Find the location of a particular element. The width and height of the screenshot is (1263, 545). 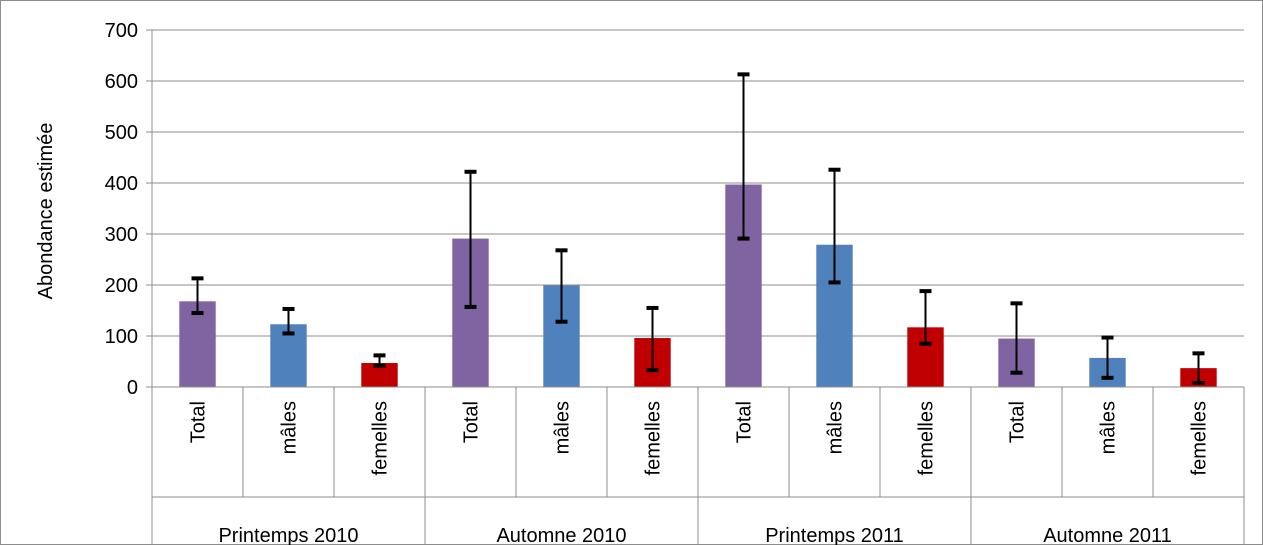

y-tick-label: 100 is located at coordinates (121, 337).